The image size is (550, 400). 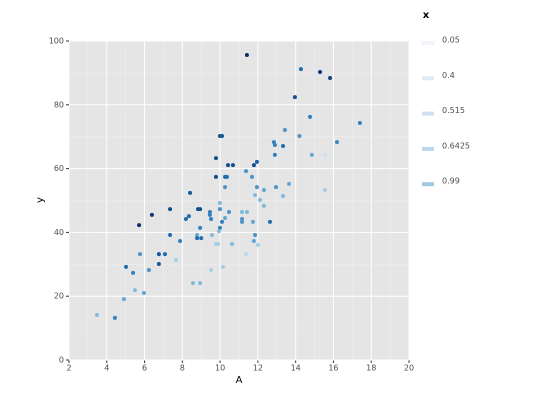 What do you see at coordinates (453, 110) in the screenshot?
I see `legend-label: 0.515` at bounding box center [453, 110].